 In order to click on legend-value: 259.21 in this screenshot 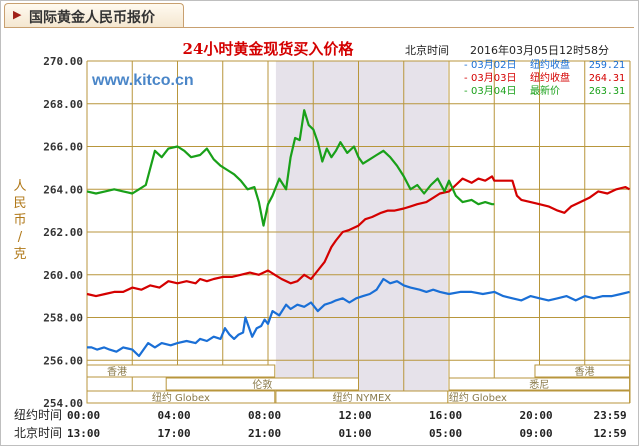, I will do `click(607, 65)`.